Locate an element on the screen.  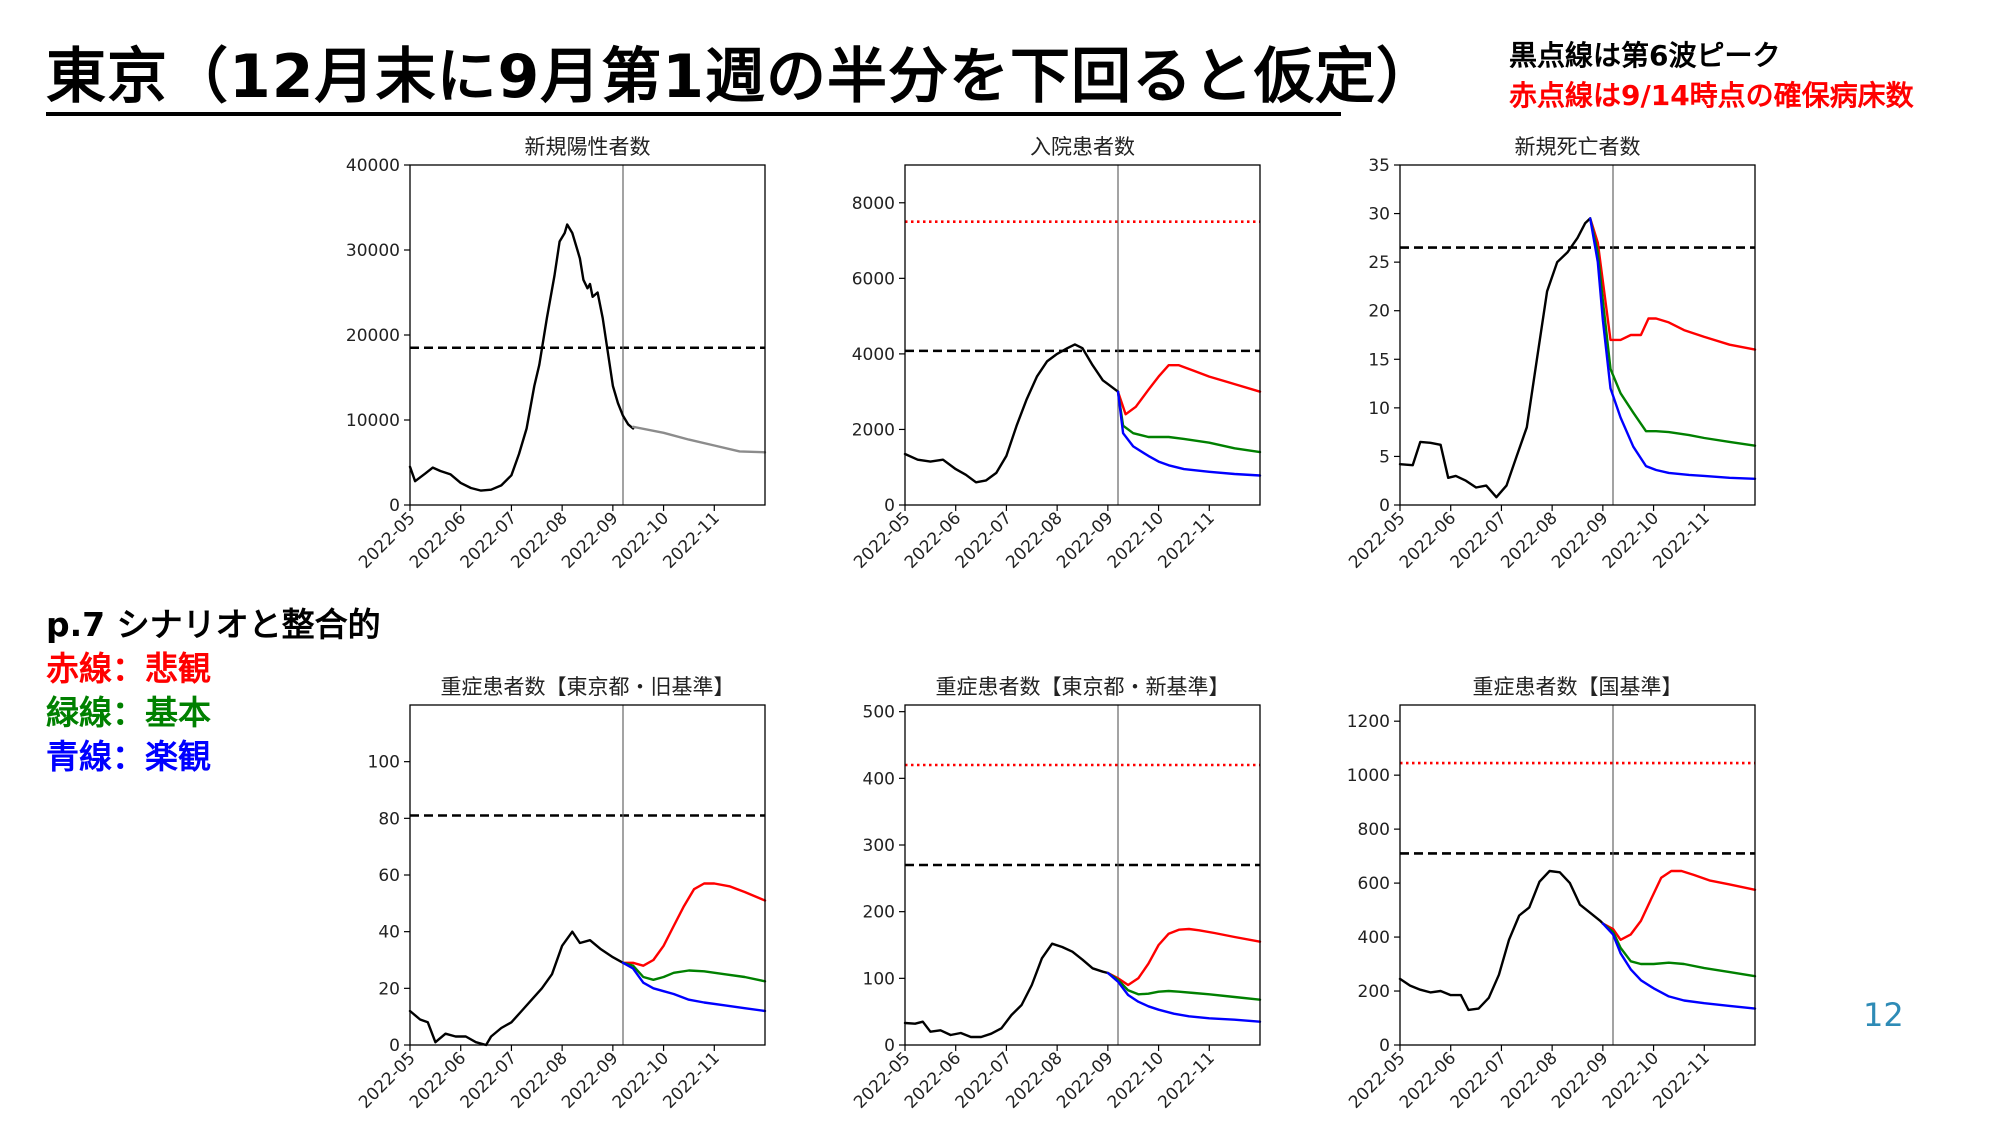
chart-title: 新規死亡者数 is located at coordinates (1578, 147).